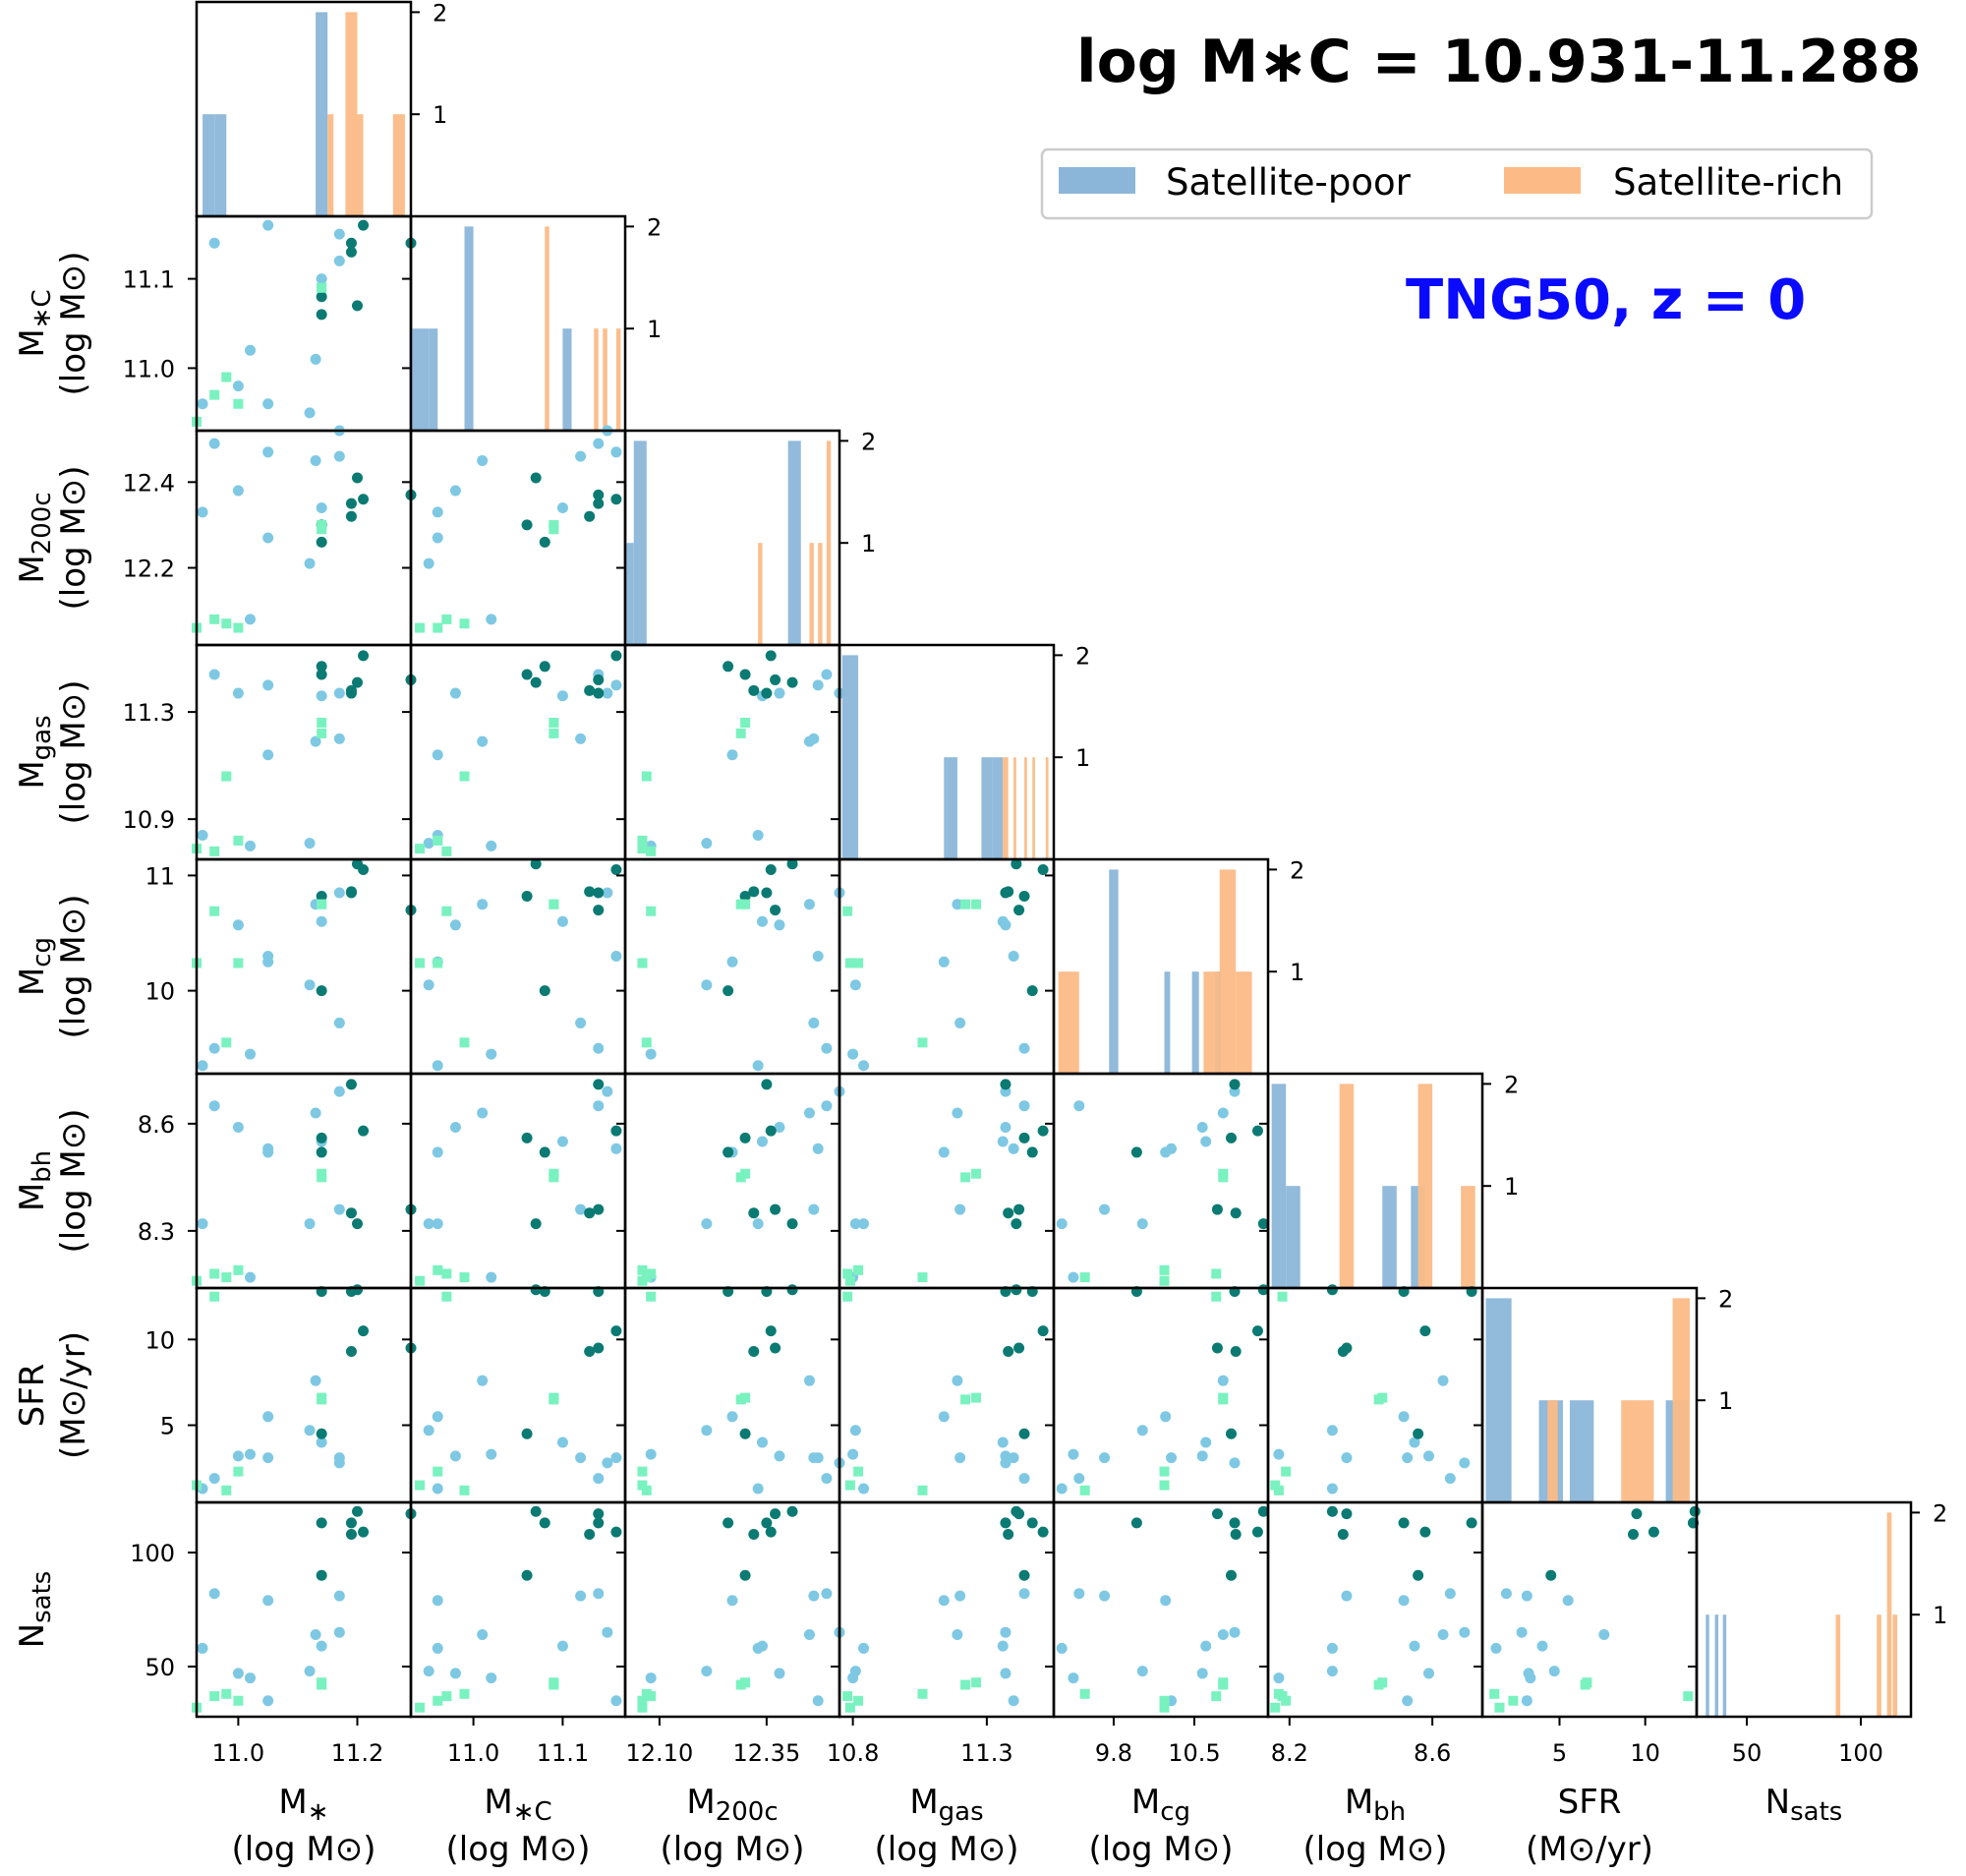  I want to click on y-axis-unit-M*C: (log M⊙), so click(74, 324).